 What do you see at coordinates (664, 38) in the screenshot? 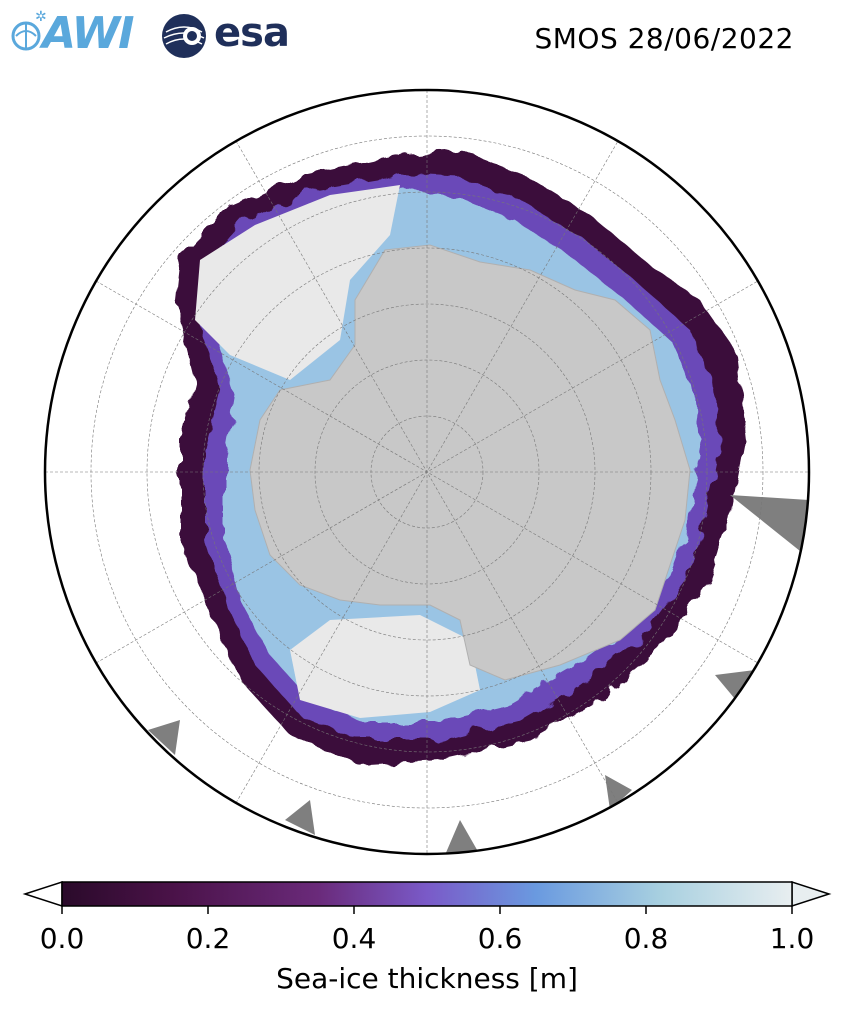
I see `map-title: SMOS 28/06/2022` at bounding box center [664, 38].